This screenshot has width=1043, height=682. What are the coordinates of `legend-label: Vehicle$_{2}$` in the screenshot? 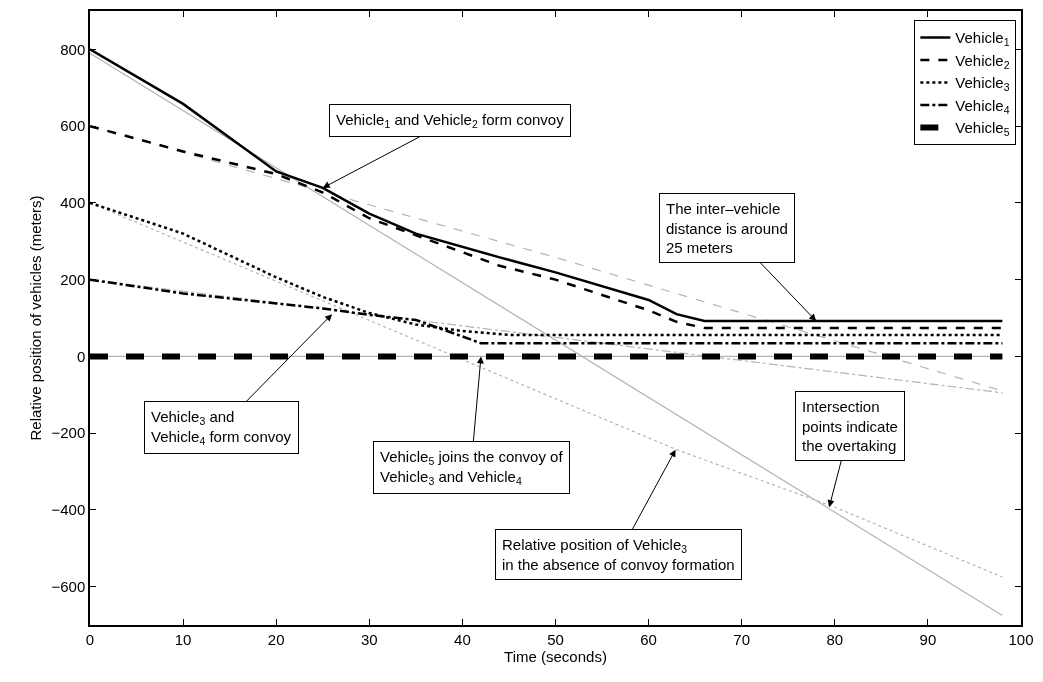 It's located at (982, 61).